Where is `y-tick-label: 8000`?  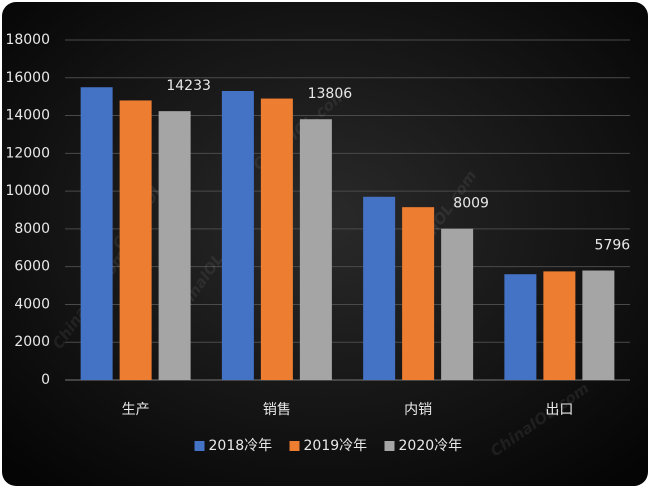
y-tick-label: 8000 is located at coordinates (32, 229).